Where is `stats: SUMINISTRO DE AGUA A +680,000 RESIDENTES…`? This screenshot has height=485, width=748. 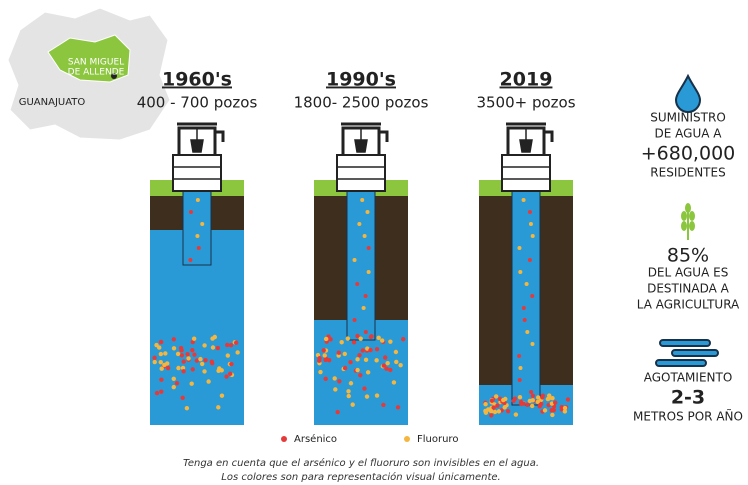
stats: SUMINISTRO DE AGUA A +680,000 RESIDENTES… is located at coordinates (688, 248).